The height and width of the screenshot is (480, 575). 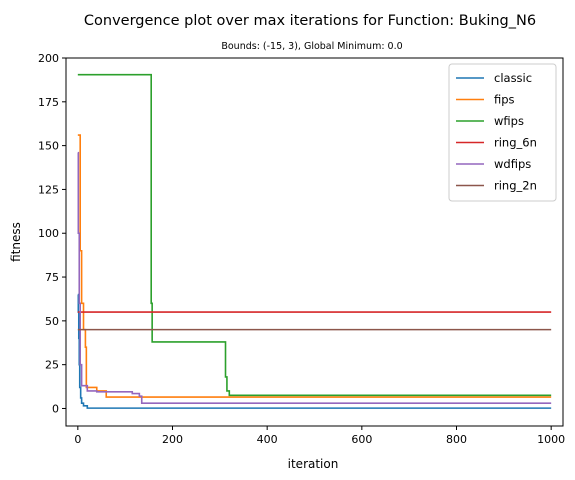 I want to click on legend-label-fips: fips, so click(x=504, y=100).